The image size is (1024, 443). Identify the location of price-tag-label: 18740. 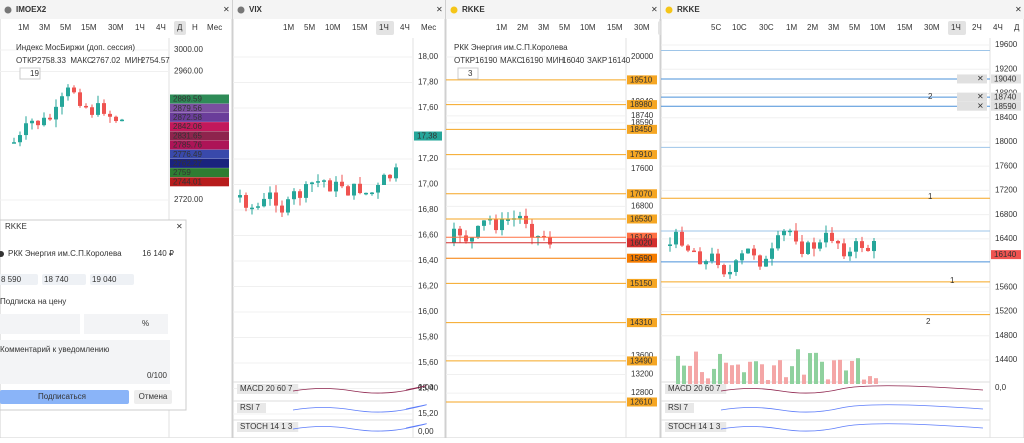
(1005, 97).